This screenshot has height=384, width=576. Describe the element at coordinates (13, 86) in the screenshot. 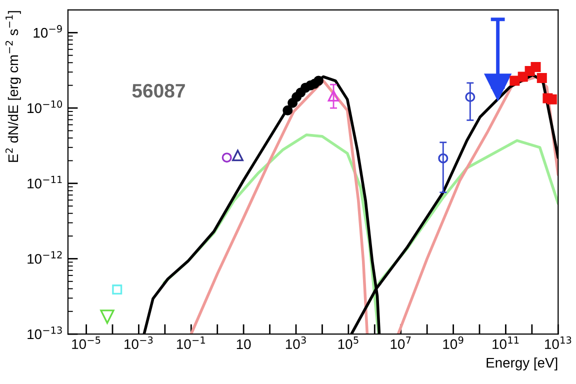

I see `y-axis-title: E$^{2}$ dN/dE [erg cm$^{−2}$ s$^{−1}$]` at that location.